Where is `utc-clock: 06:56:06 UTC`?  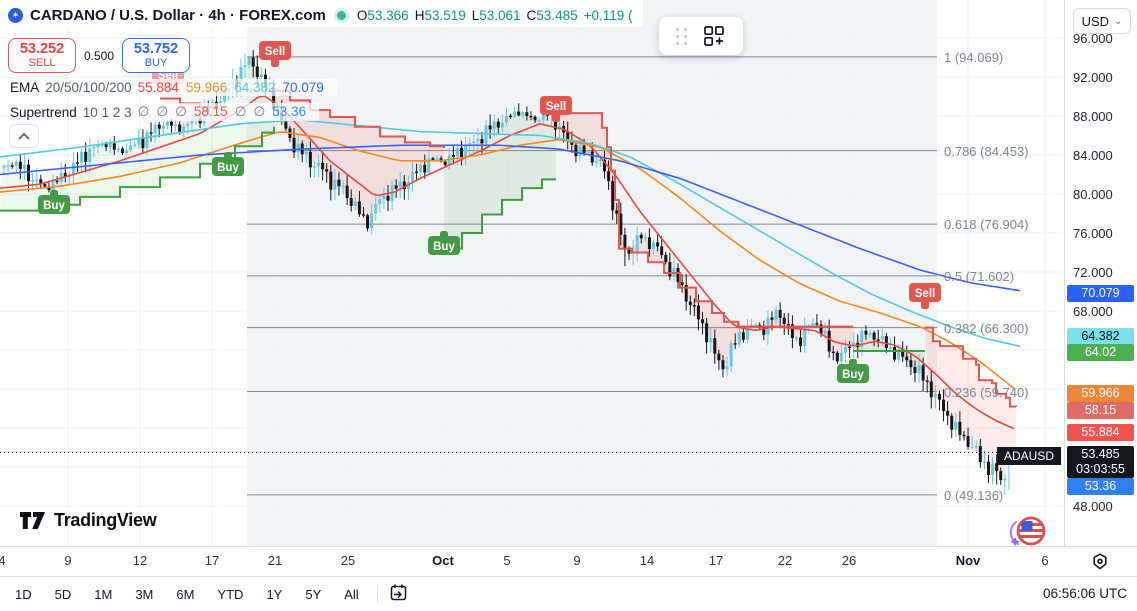
utc-clock: 06:56:06 UTC is located at coordinates (1084, 593).